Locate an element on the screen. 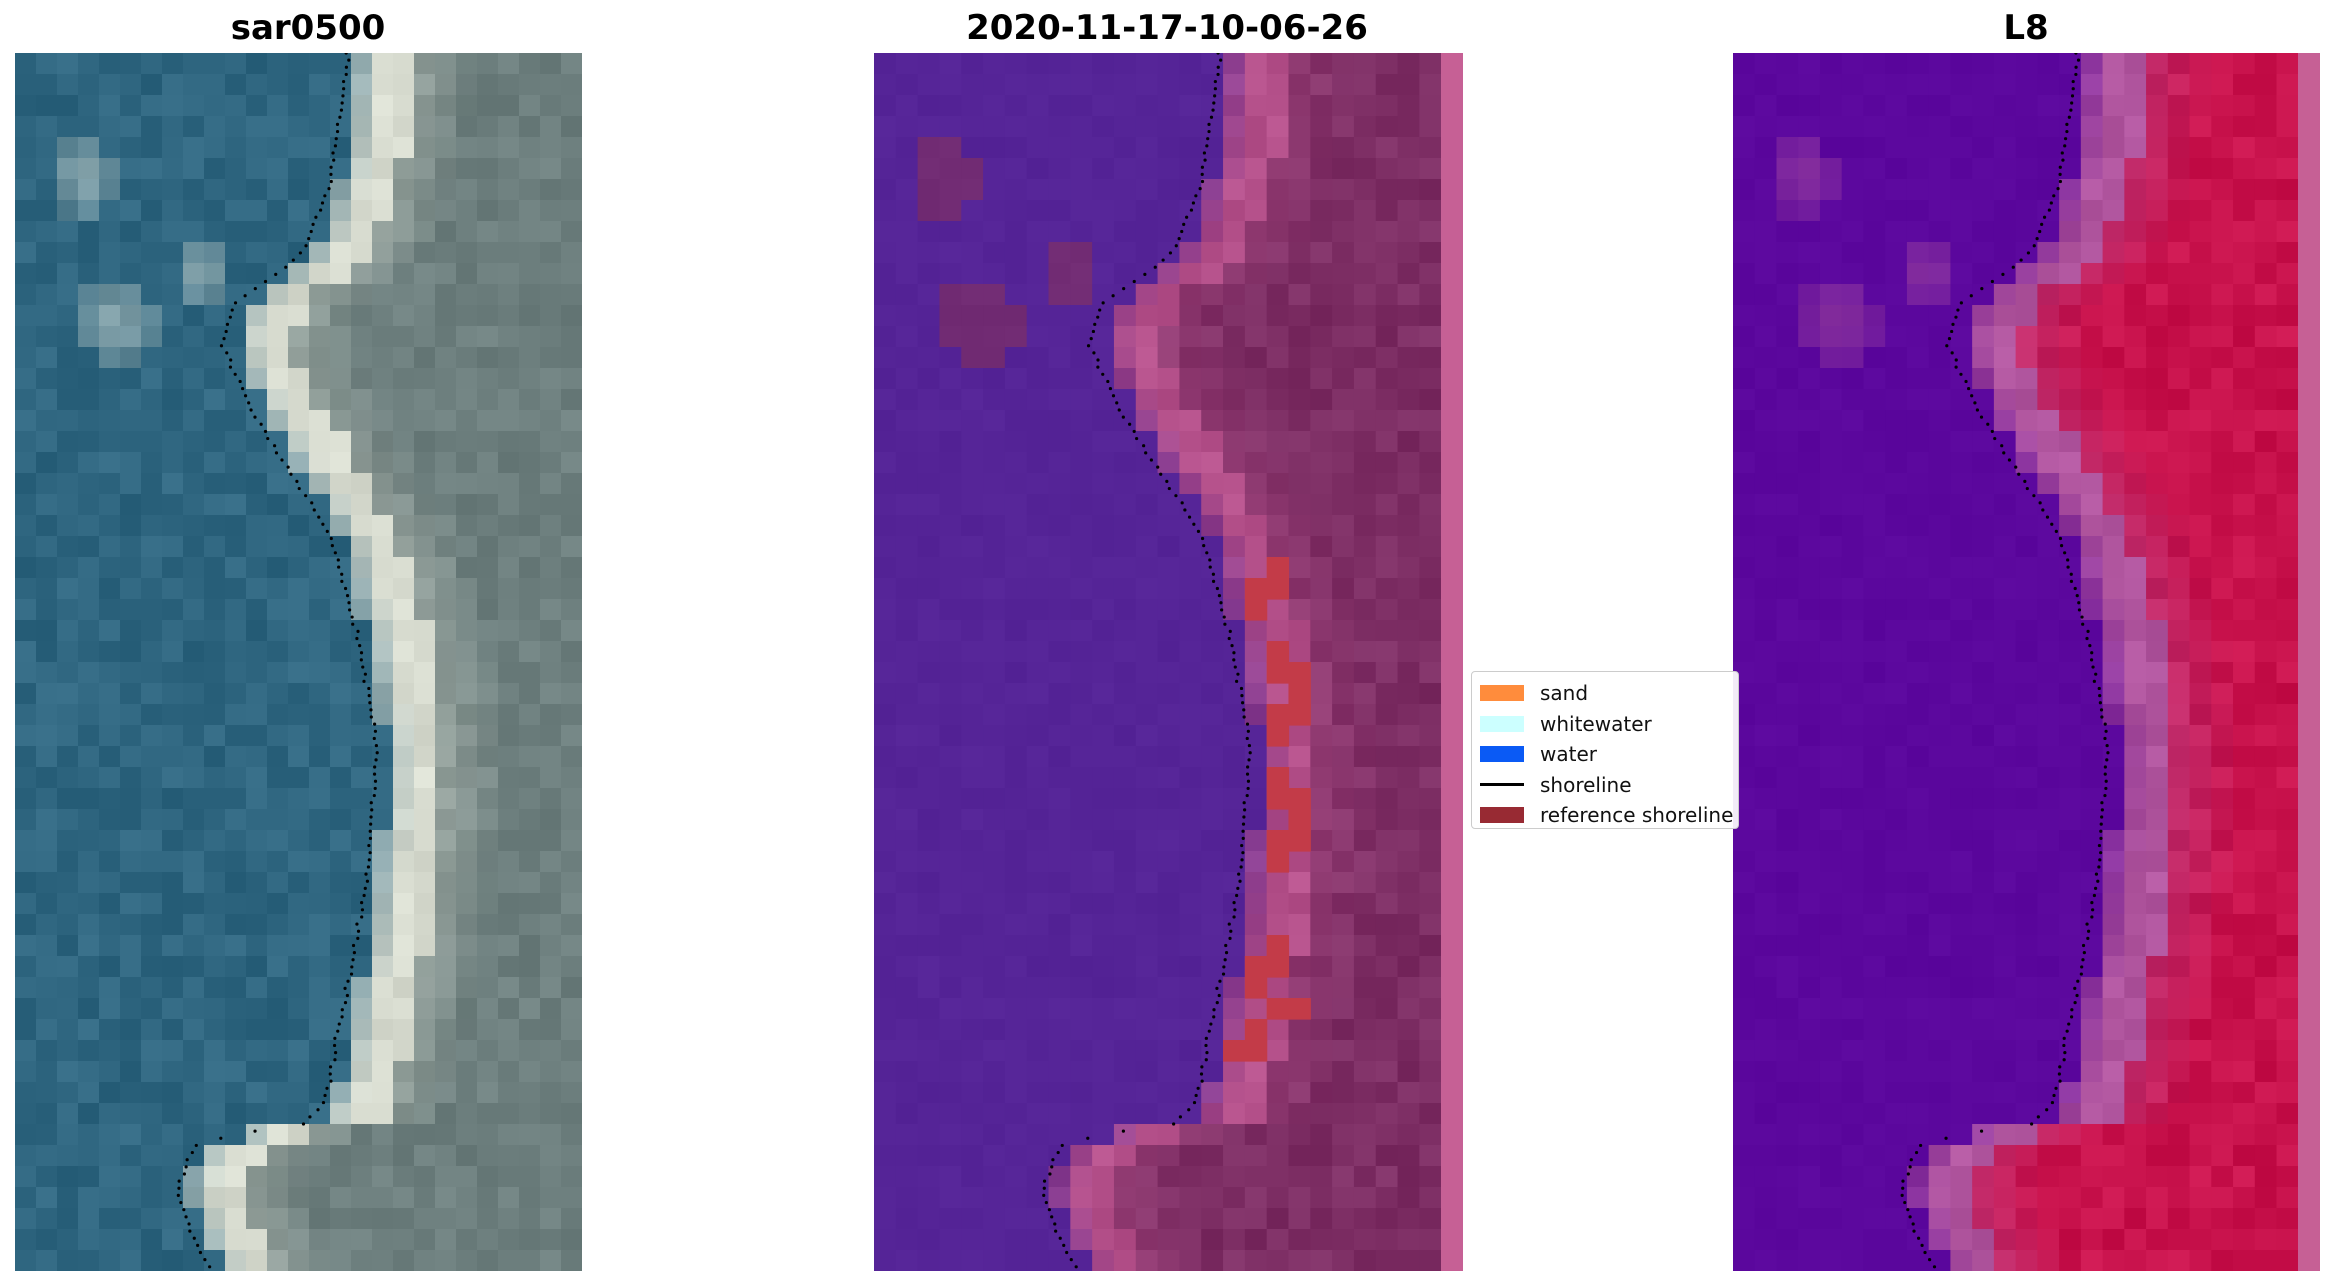 The image size is (2331, 1283). sand-pixel is located at coordinates (1267, 589).